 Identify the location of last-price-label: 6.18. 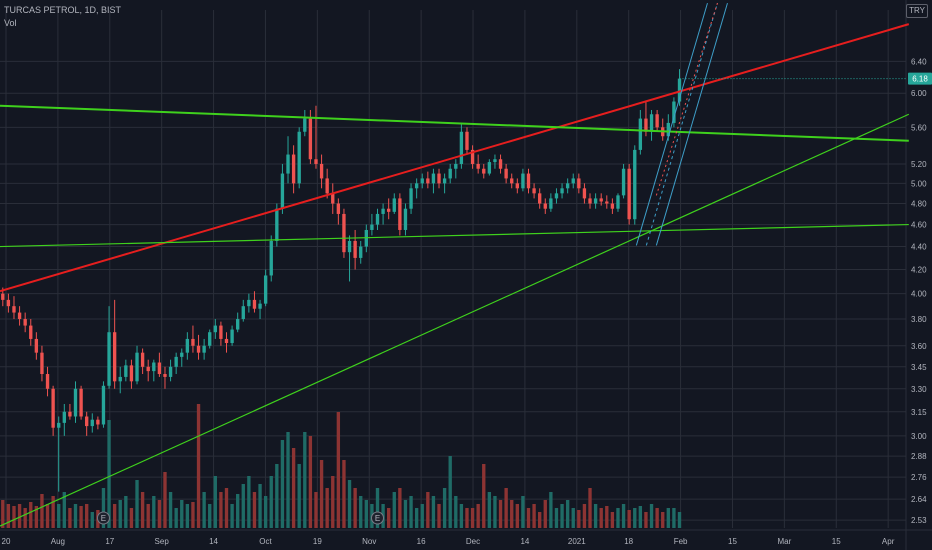
(920, 79).